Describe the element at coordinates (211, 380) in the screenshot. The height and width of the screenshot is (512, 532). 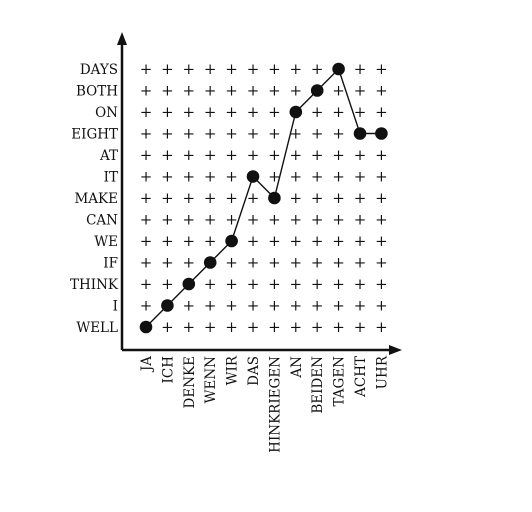
I see `x-tick-label: WENN` at that location.